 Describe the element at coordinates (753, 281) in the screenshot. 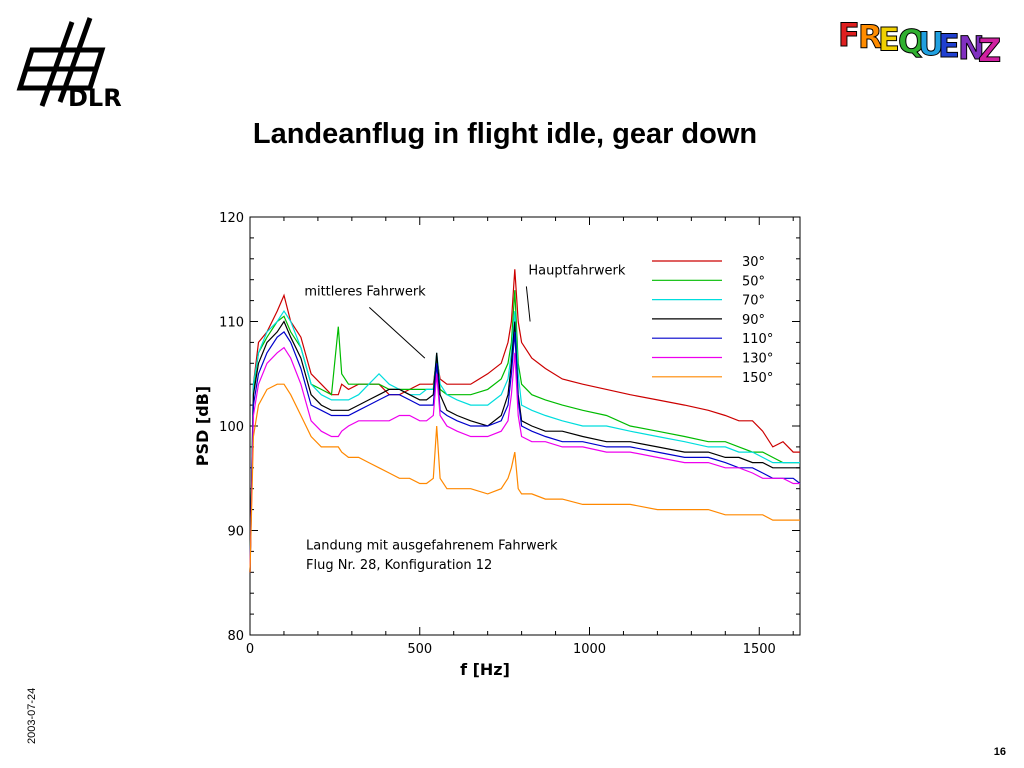

I see `legend-label: 50°` at that location.